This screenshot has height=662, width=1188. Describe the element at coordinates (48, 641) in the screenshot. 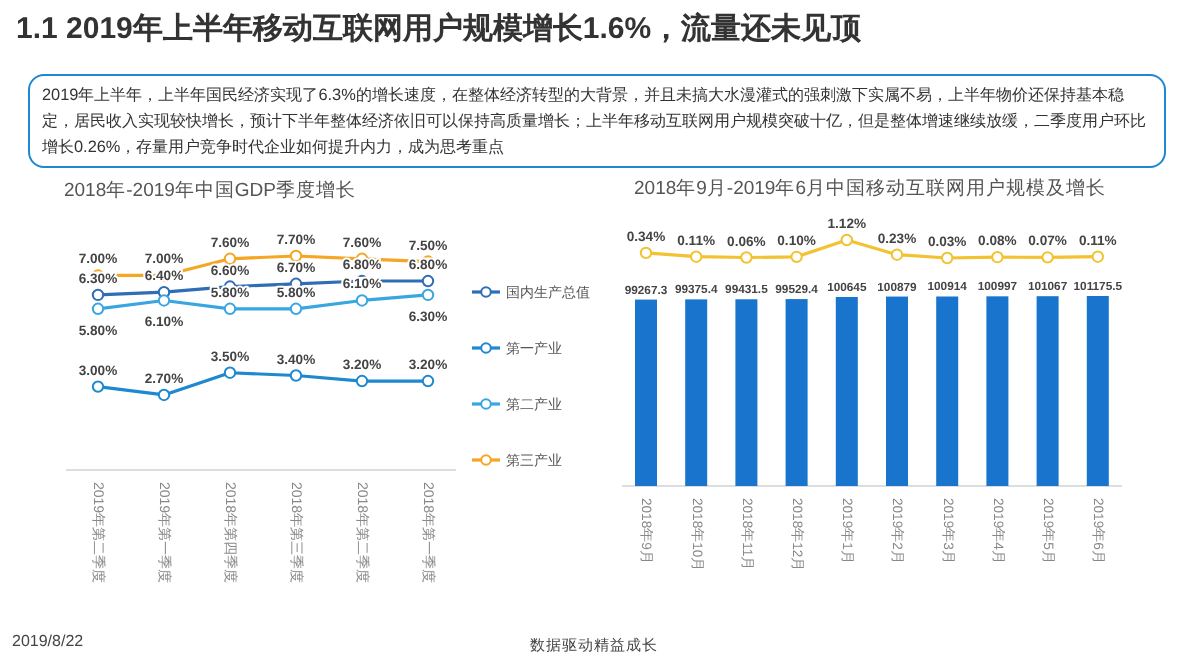

I see `text: 2019/8/22` at that location.